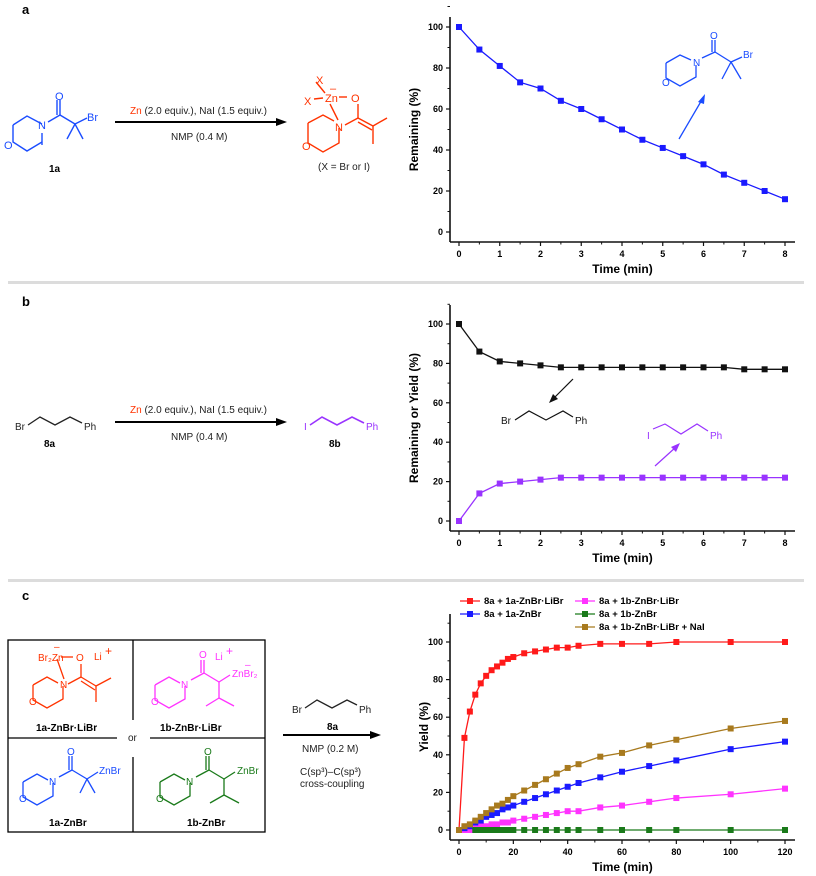 This screenshot has width=816, height=876. Describe the element at coordinates (680, 445) in the screenshot. I see `inset-molecule-8b` at that location.